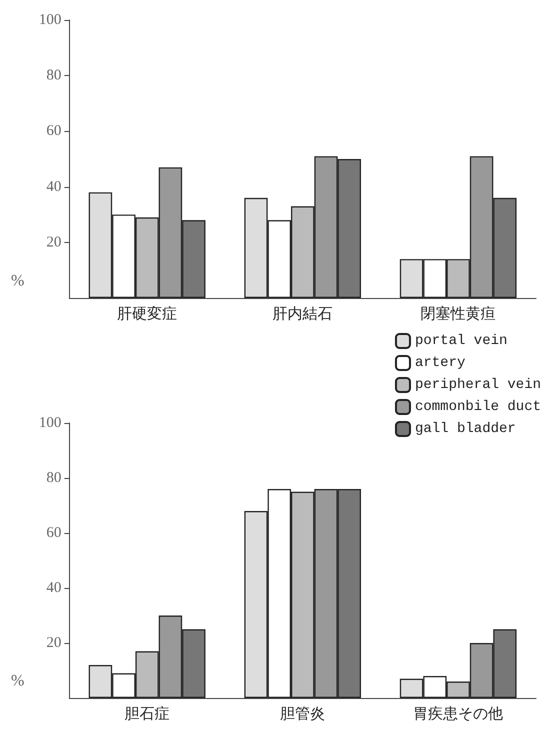  I want to click on x-tick-label: 肝硬変症, so click(147, 313).